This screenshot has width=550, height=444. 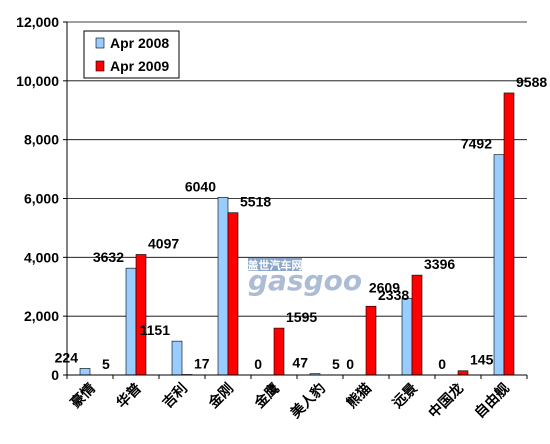 What do you see at coordinates (131, 54) in the screenshot?
I see `legend: Apr 2008 Apr 2009` at bounding box center [131, 54].